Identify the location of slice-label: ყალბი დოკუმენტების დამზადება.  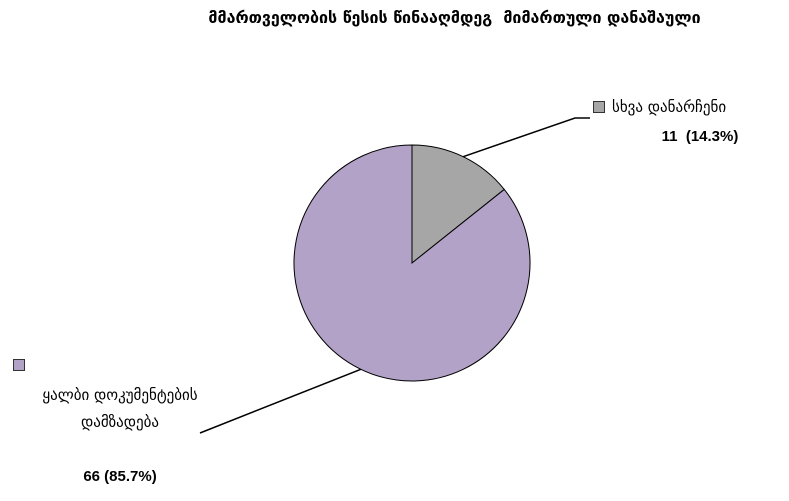
(120, 408).